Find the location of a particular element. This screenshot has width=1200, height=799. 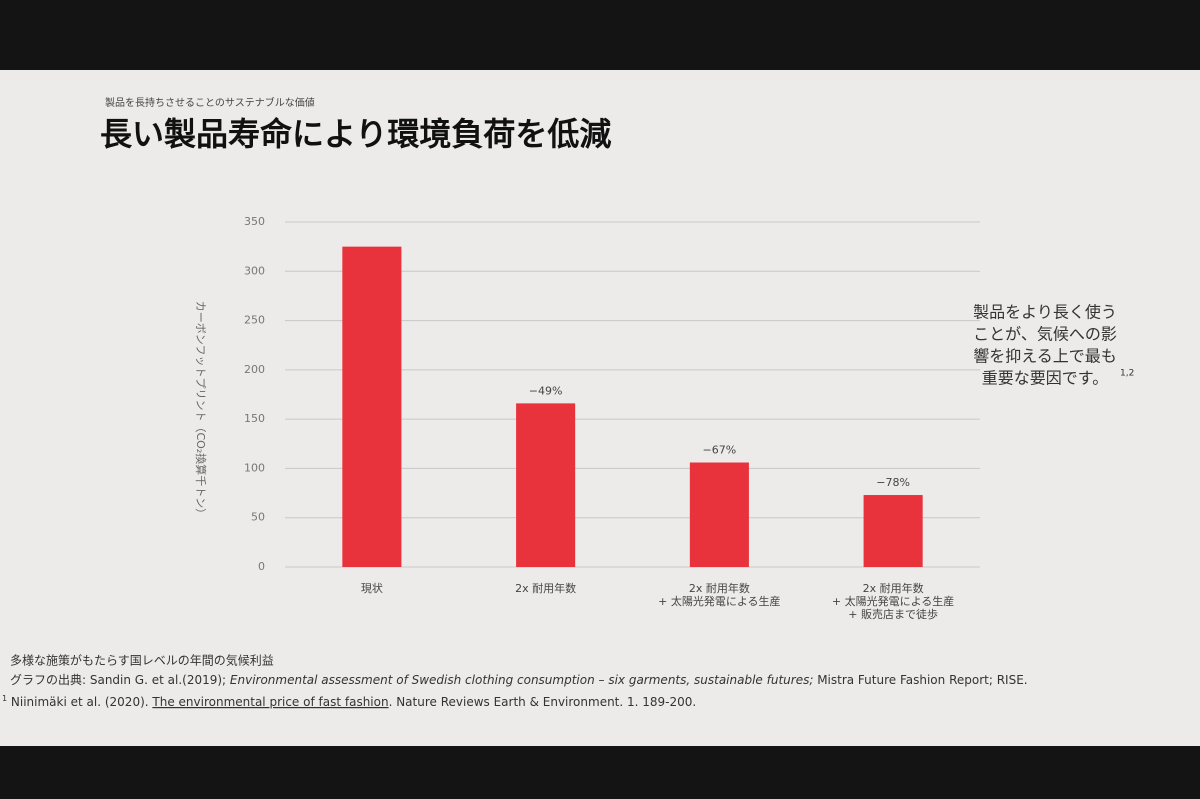

ref-mark: 1 is located at coordinates (4, 698).